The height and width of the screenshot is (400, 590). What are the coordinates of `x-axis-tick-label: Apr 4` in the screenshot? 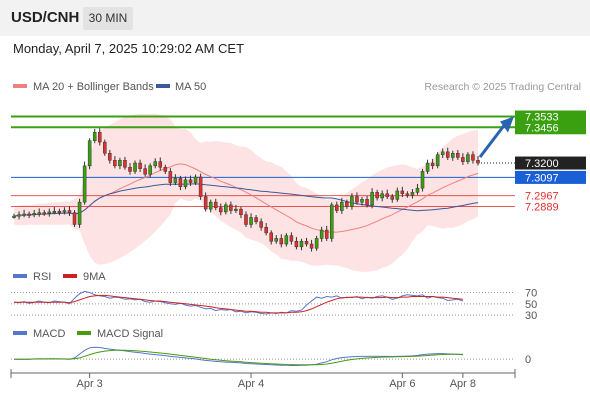 It's located at (251, 384).